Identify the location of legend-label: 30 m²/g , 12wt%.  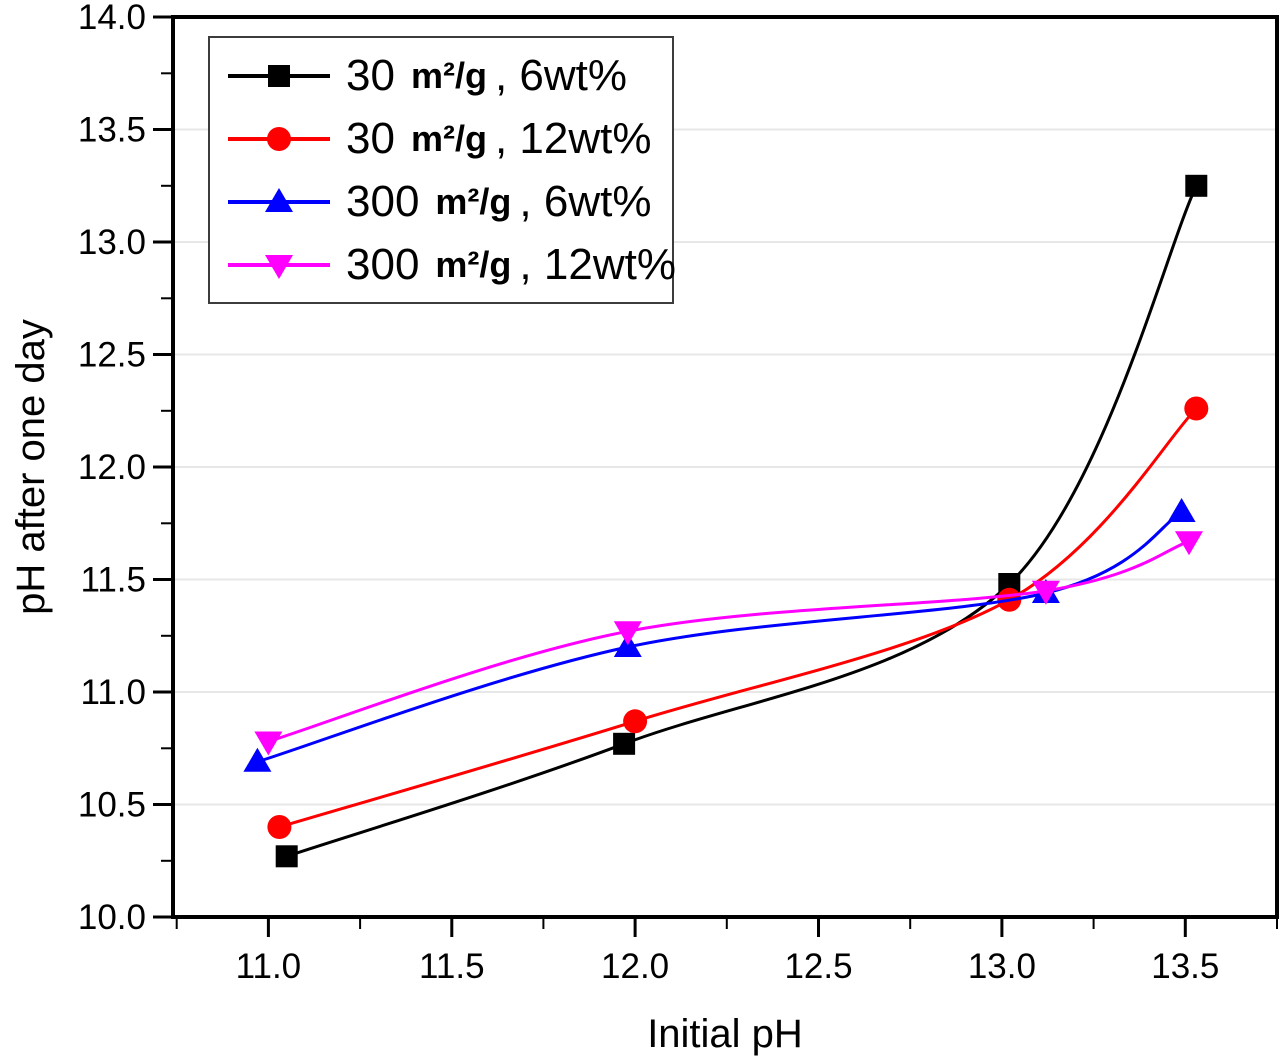
(498, 139).